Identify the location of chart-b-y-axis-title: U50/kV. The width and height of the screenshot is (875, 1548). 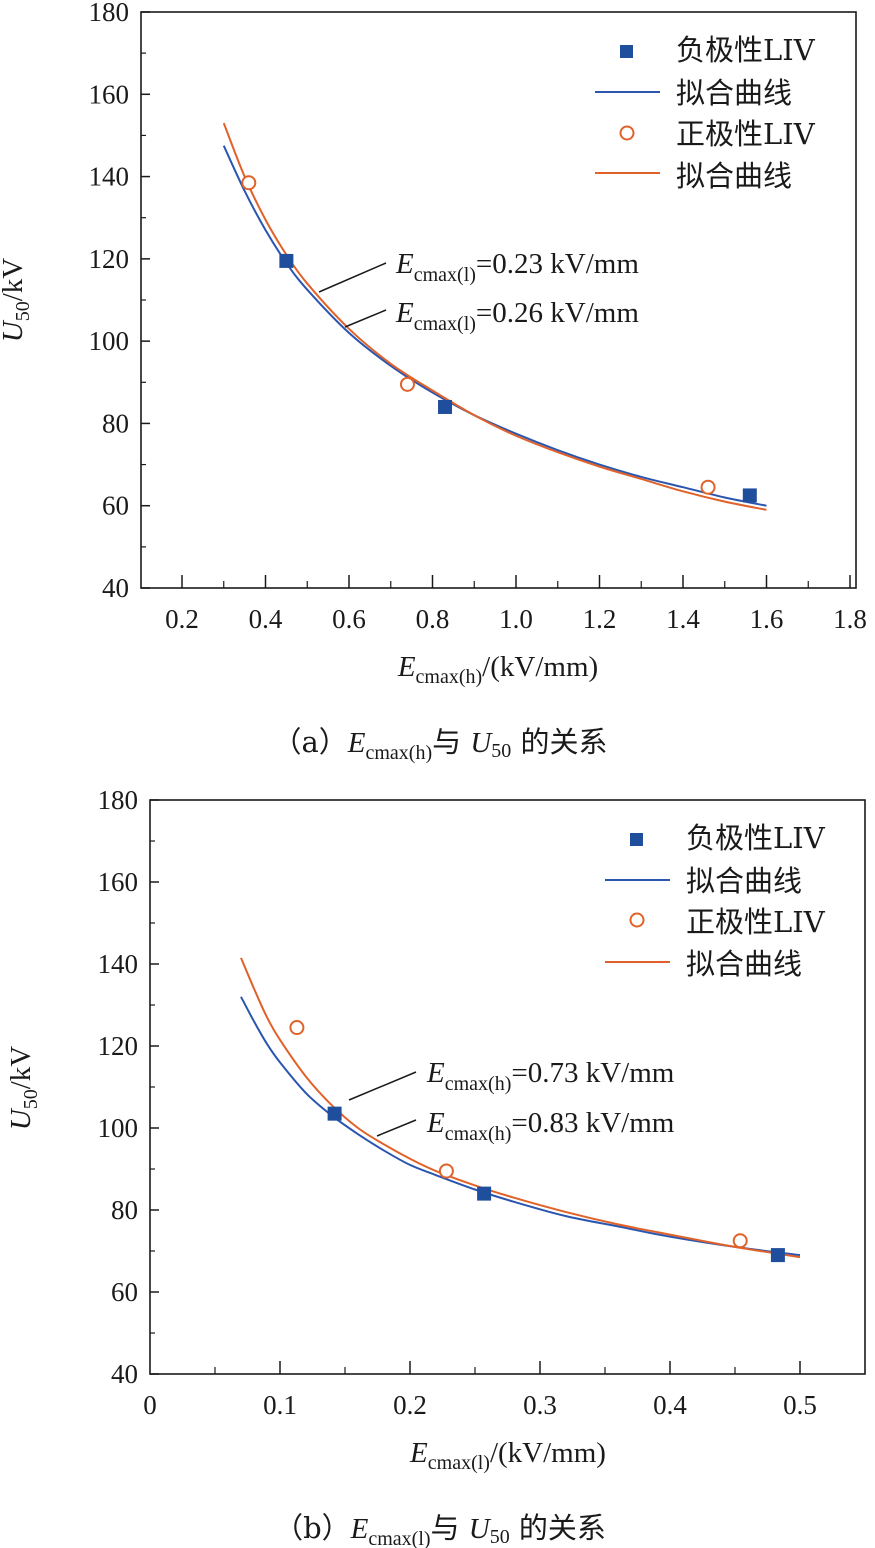
(23, 1088).